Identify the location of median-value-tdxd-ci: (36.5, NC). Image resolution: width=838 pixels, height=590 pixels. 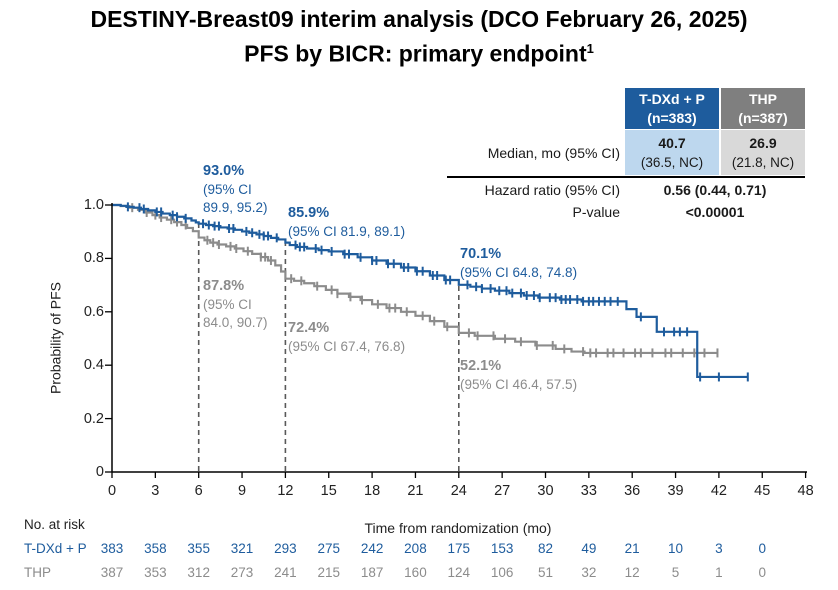
(672, 162).